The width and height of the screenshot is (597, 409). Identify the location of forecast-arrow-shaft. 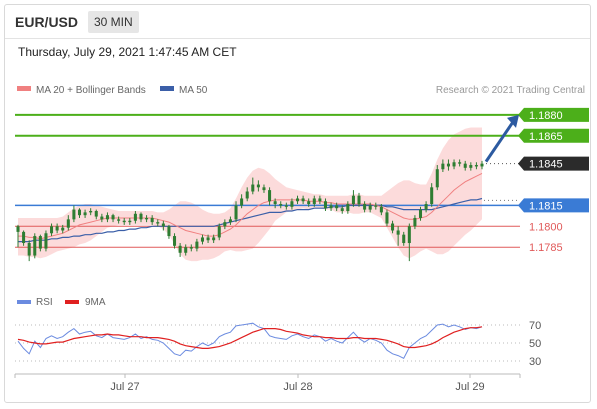
(499, 142).